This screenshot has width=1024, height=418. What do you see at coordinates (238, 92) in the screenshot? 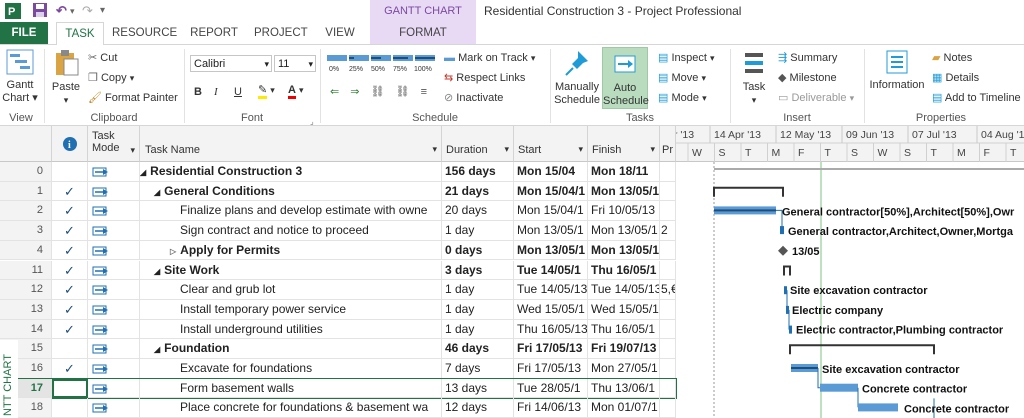
I see `underline-button: U` at bounding box center [238, 92].